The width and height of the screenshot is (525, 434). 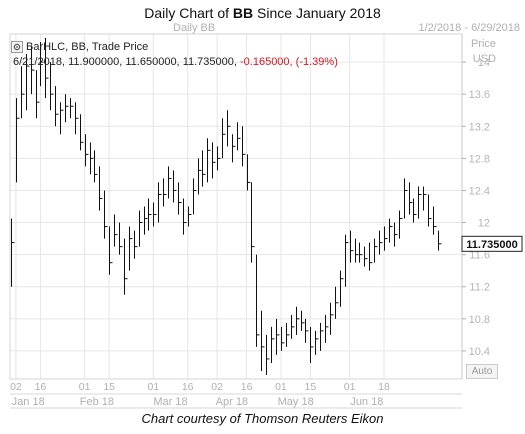 I want to click on legend-low: 11.650000,, so click(x=152, y=62).